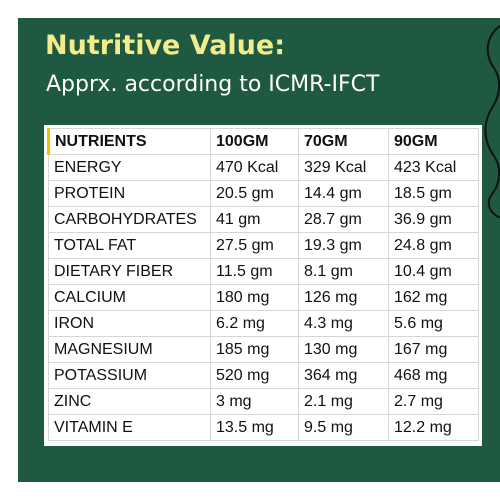  Describe the element at coordinates (254, 167) in the screenshot. I see `table-cell: 470 Kcal` at that location.